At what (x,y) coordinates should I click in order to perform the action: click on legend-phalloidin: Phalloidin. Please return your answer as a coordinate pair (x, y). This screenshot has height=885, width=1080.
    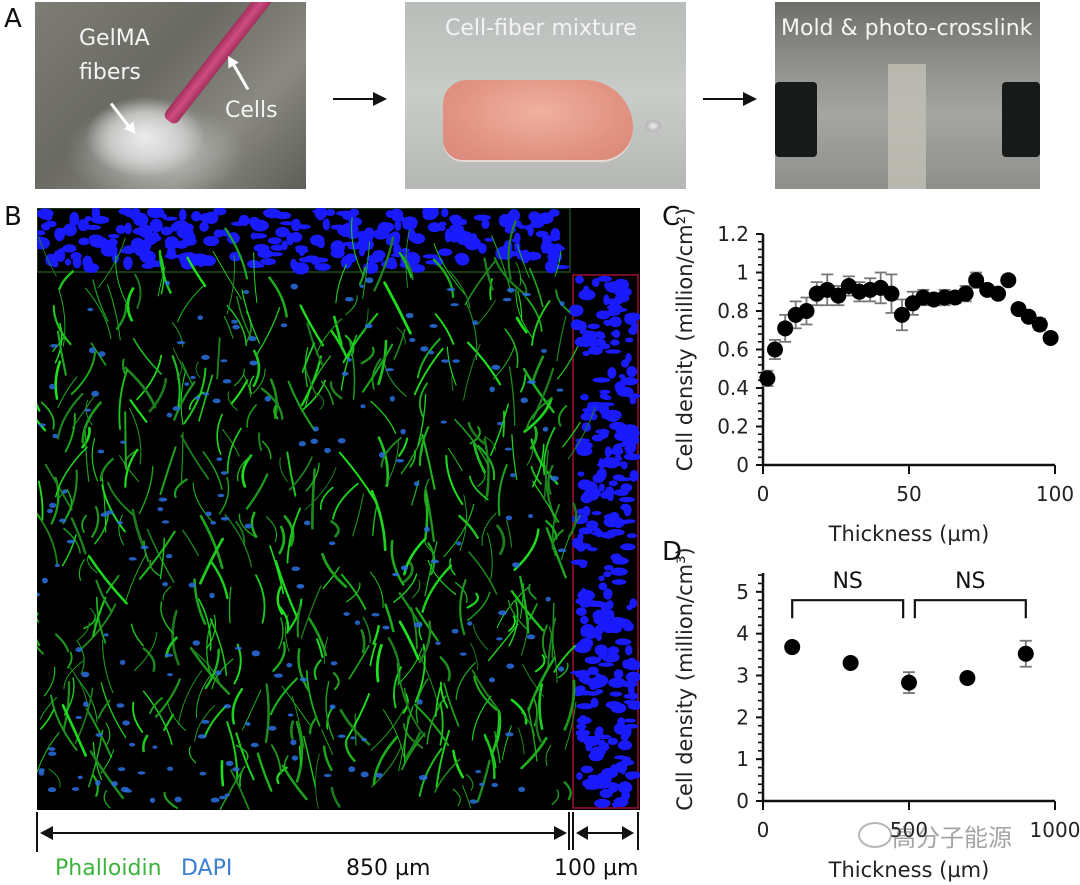
    Looking at the image, I should click on (108, 868).